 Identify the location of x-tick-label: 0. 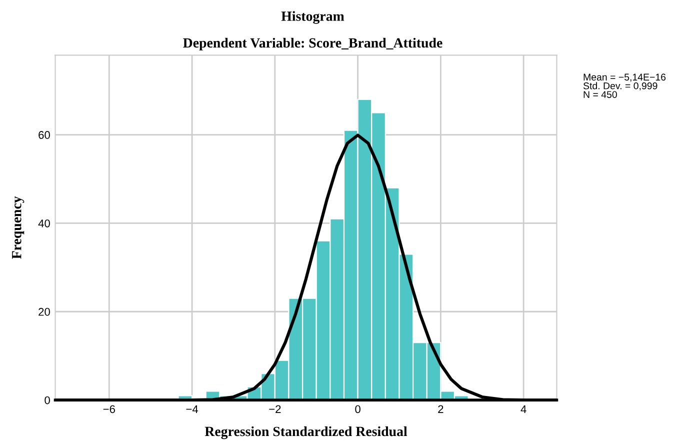
(357, 409).